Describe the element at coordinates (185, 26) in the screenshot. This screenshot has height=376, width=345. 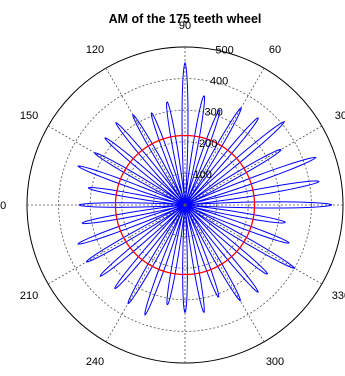
I see `angle-tick-label-90: 90` at that location.